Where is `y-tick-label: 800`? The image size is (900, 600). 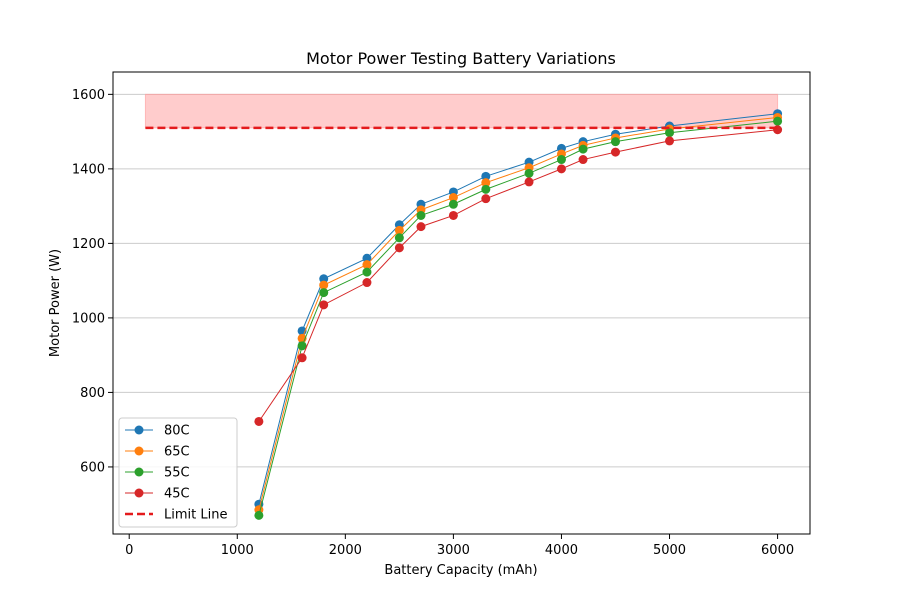
y-tick-label: 800 is located at coordinates (92, 393).